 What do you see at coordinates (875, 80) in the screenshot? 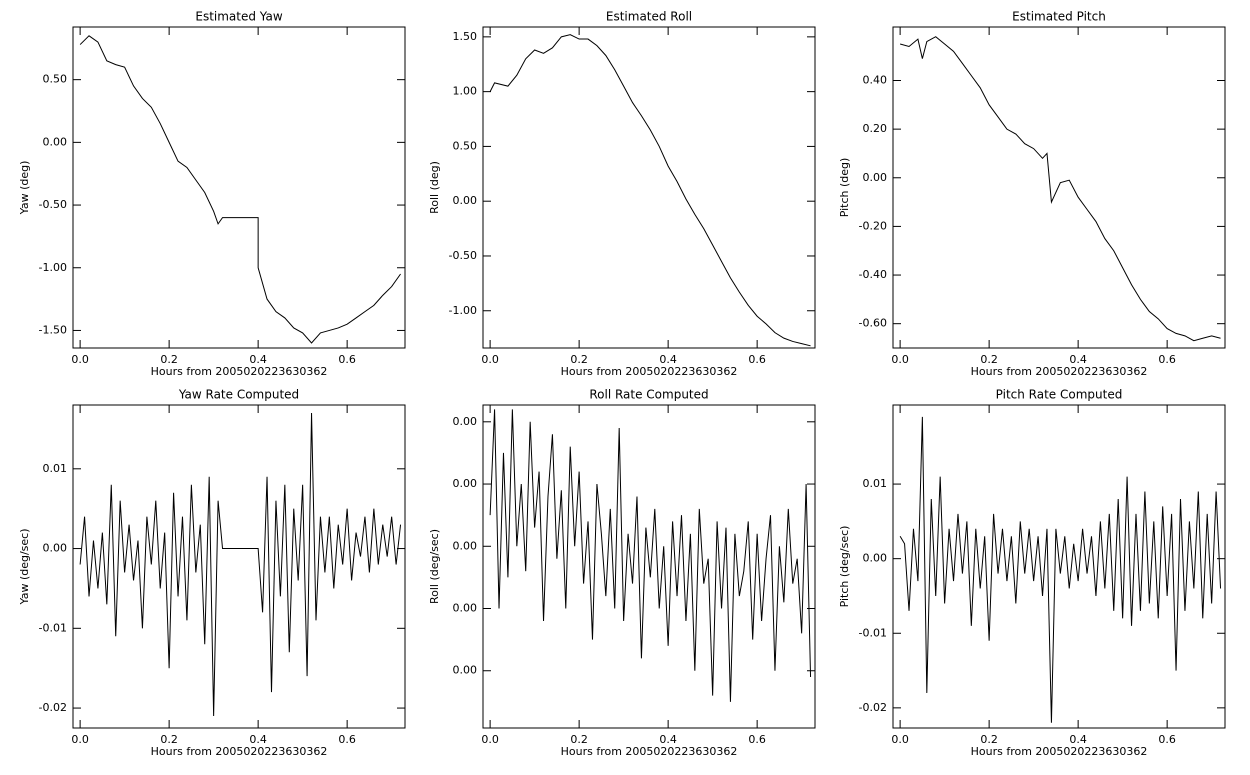
I see `y-tick-label: 0.40` at bounding box center [875, 80].